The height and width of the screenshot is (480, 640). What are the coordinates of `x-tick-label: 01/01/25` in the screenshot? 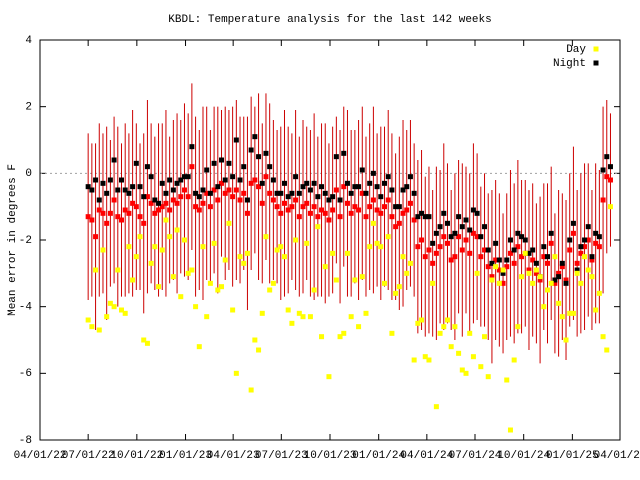 It's located at (572, 456).